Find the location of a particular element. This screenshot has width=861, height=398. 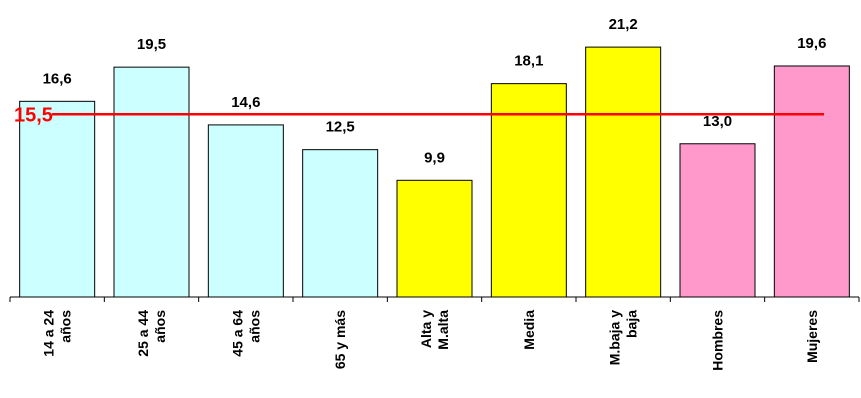

category-label: 25 a 44 años is located at coordinates (151, 333).